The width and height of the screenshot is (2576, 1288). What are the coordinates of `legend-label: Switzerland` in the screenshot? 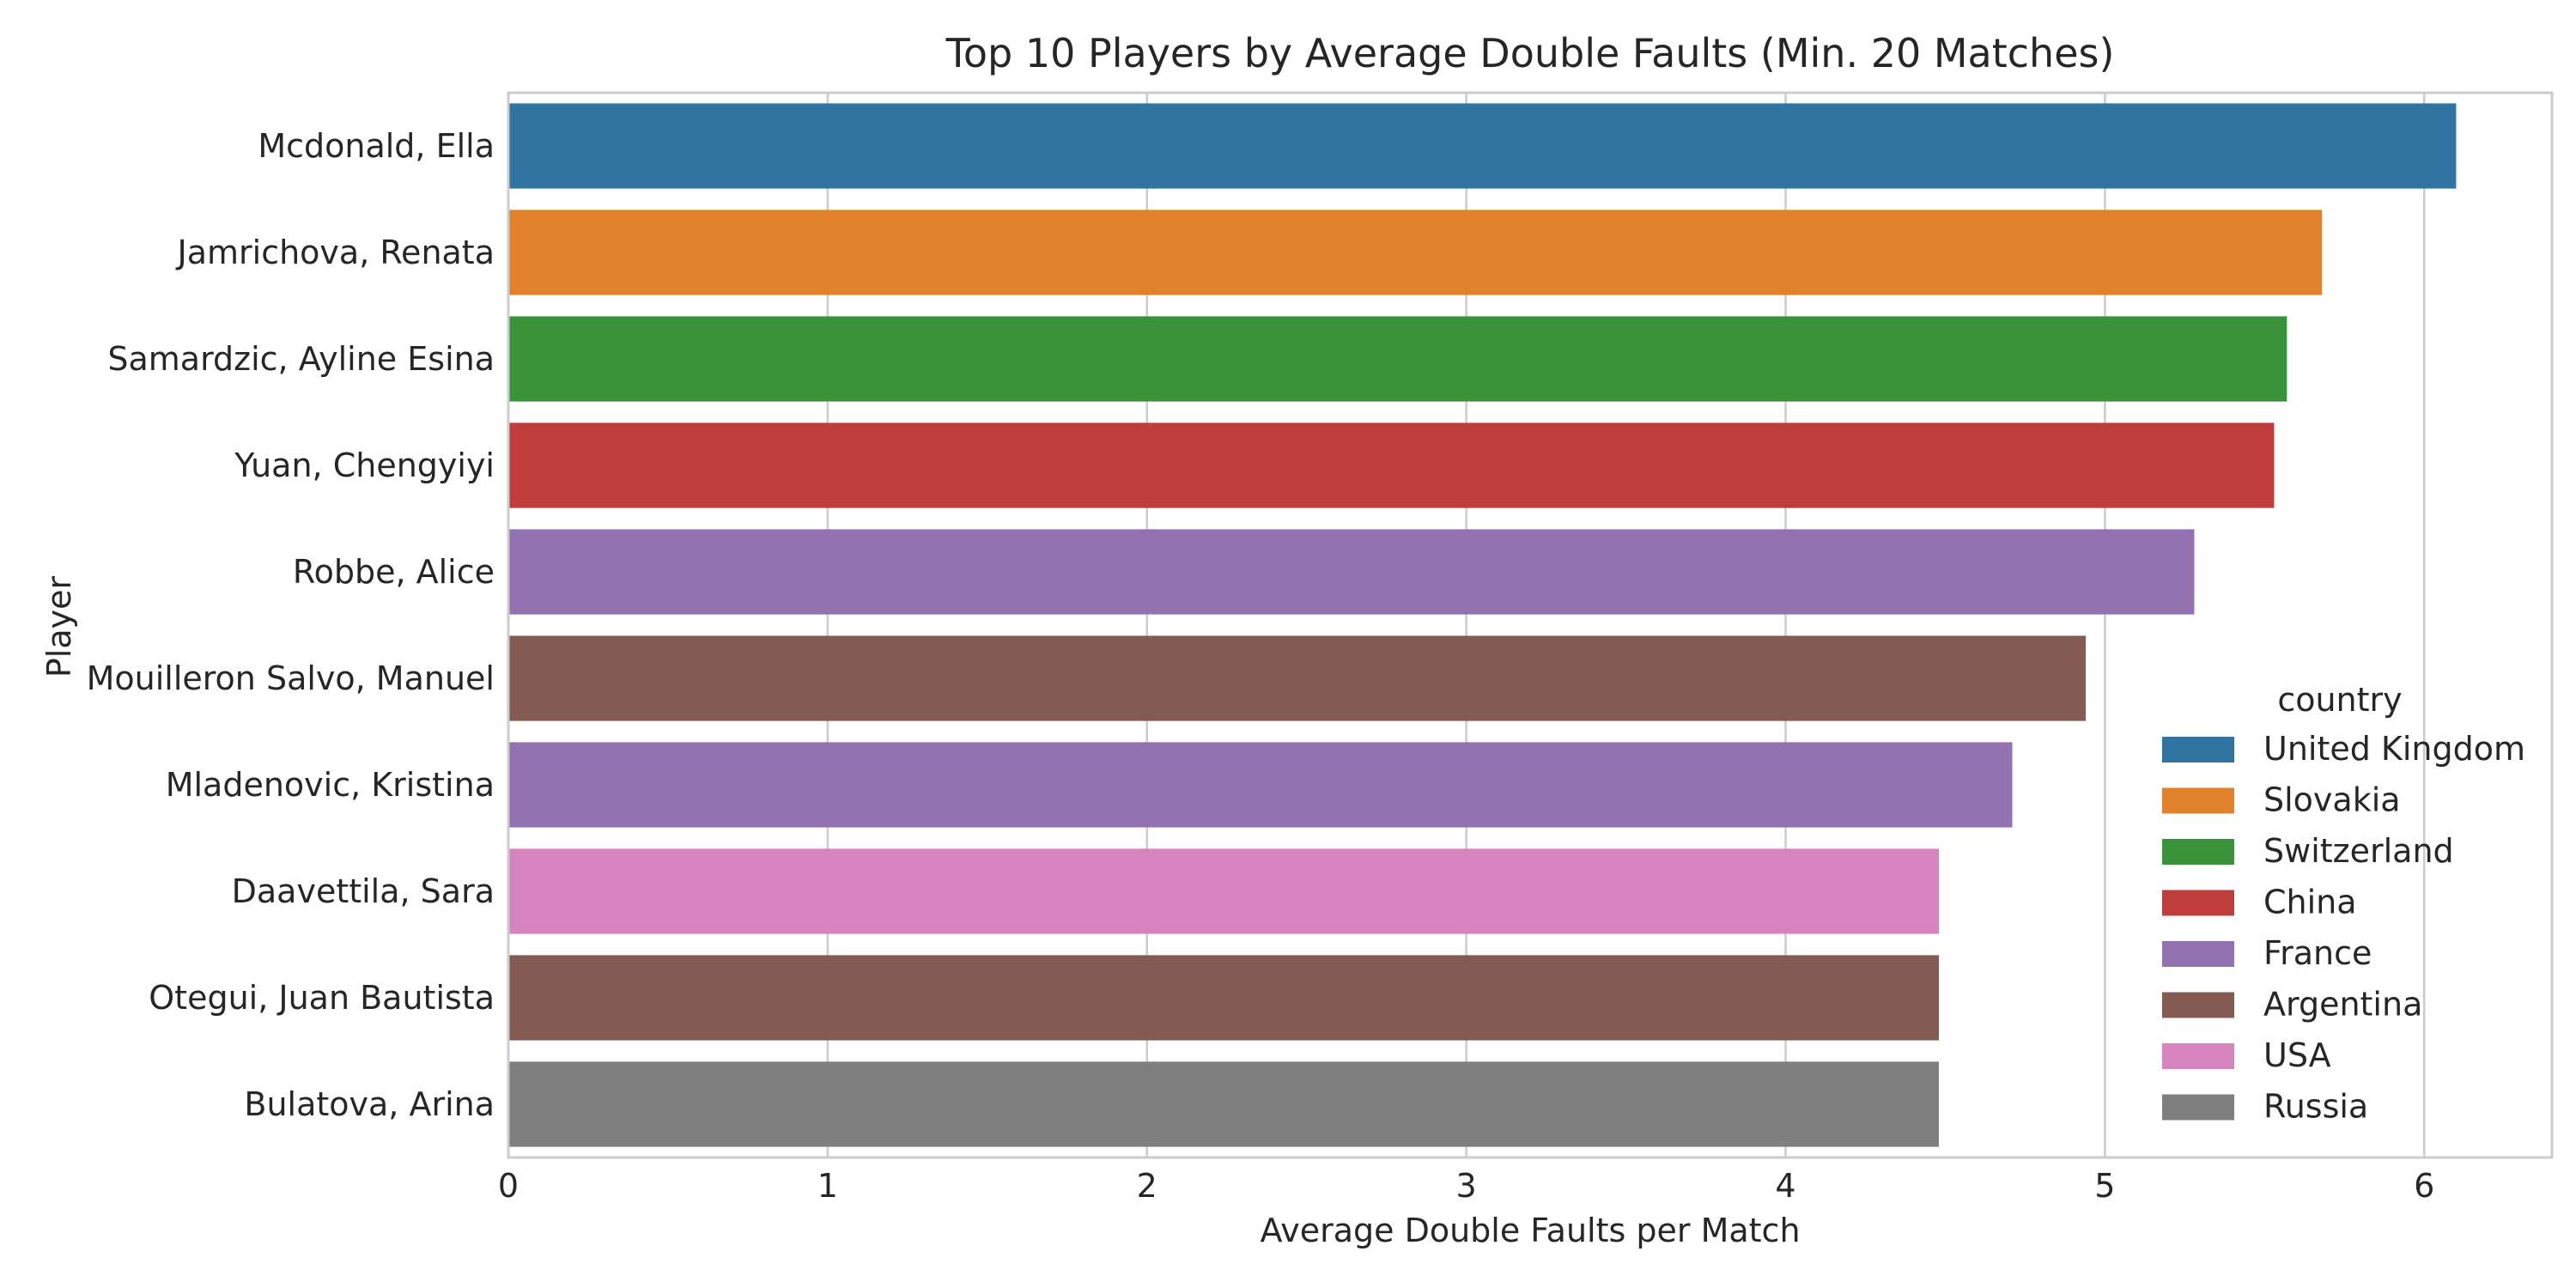 It's located at (2358, 851).